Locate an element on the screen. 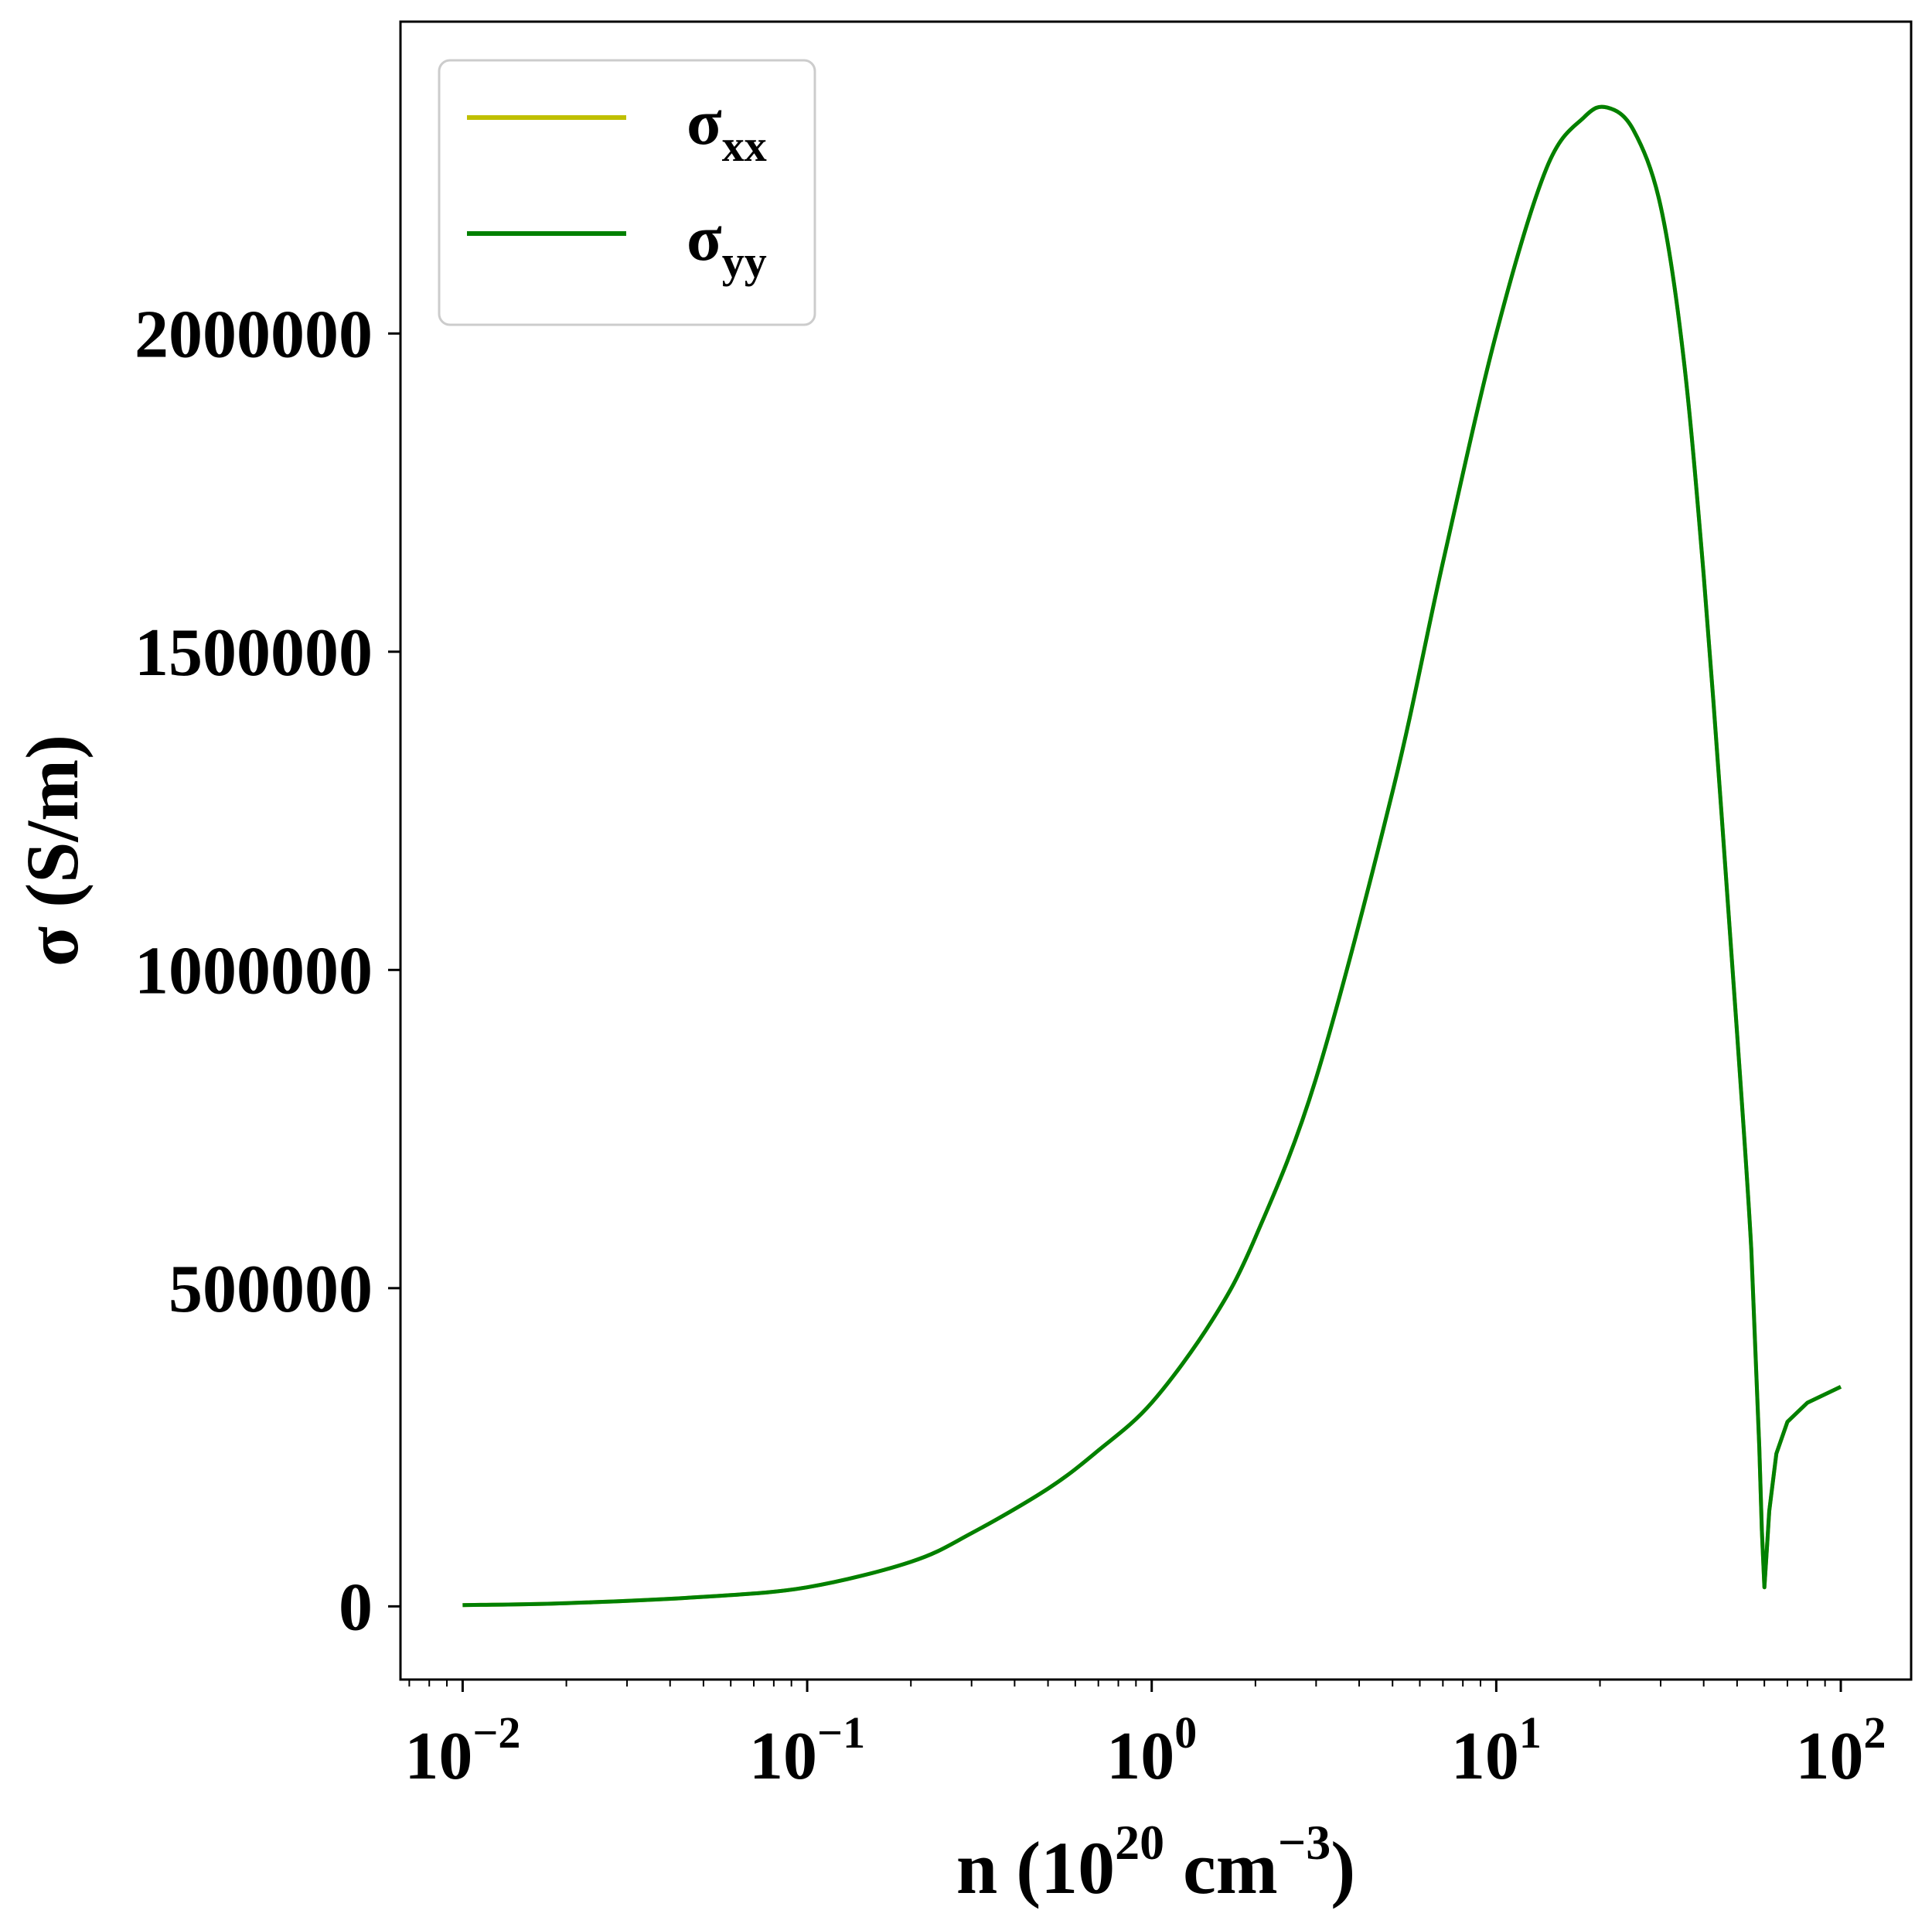 The width and height of the screenshot is (1932, 1927). x-tick-label: 10⁻² is located at coordinates (462, 1750).